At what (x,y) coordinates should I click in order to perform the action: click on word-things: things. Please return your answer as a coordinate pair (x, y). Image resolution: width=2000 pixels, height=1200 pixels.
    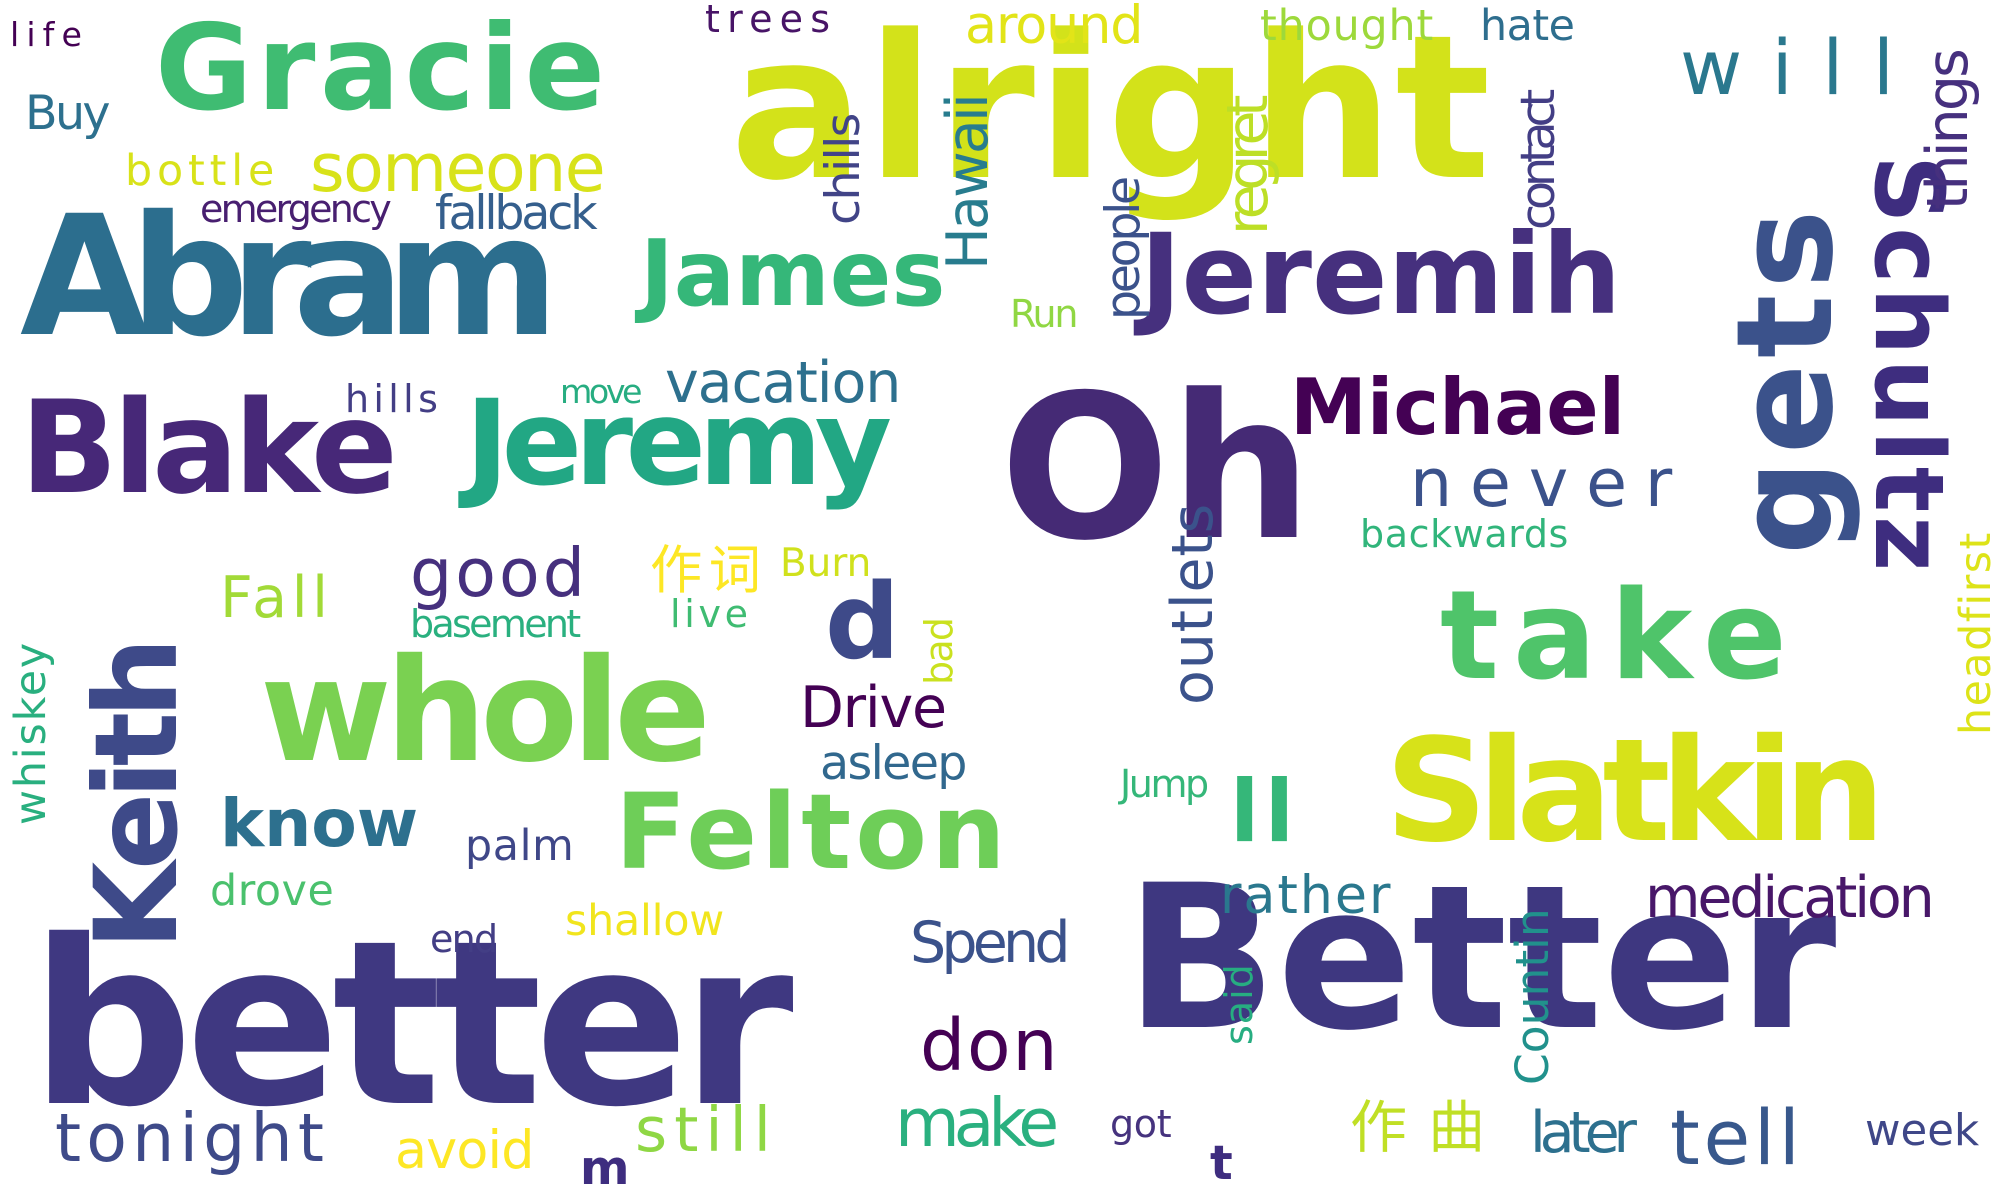
    Looking at the image, I should click on (1948, 130).